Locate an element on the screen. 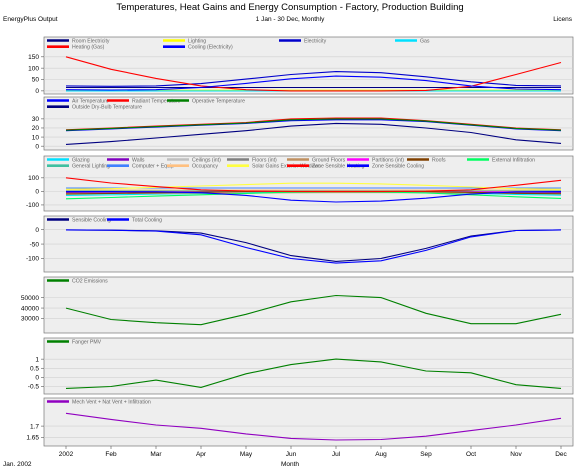 The image size is (580, 470). y-tick-label: 10 is located at coordinates (36, 137).